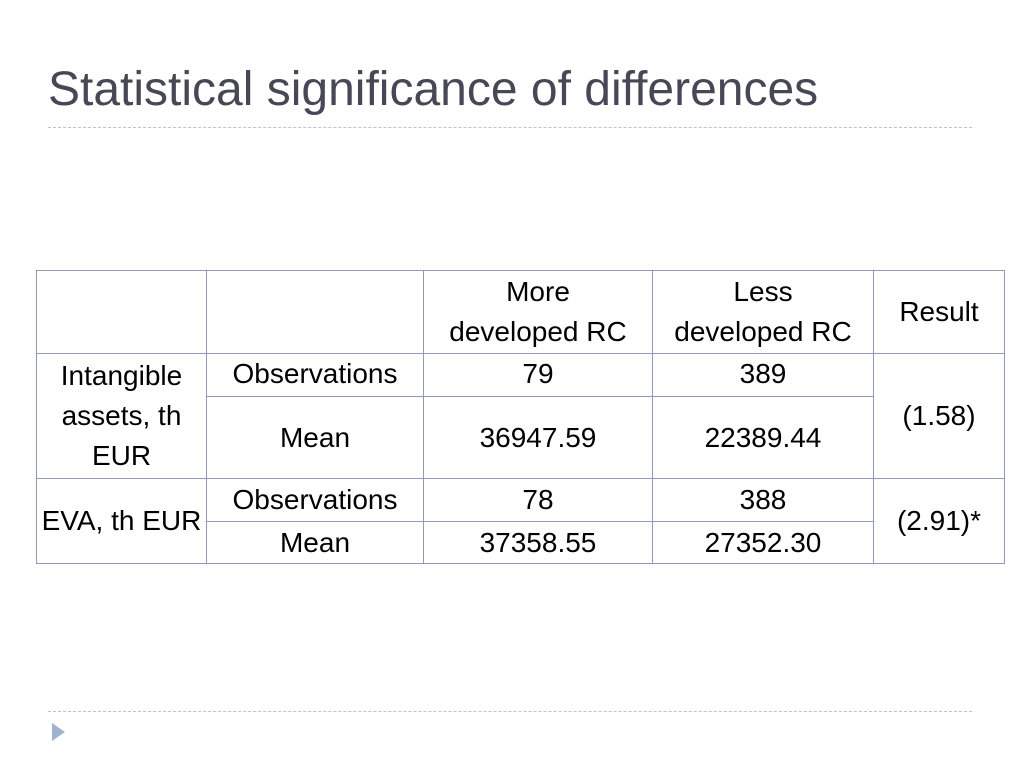  Describe the element at coordinates (763, 542) in the screenshot. I see `value-cell: 27352.30` at that location.